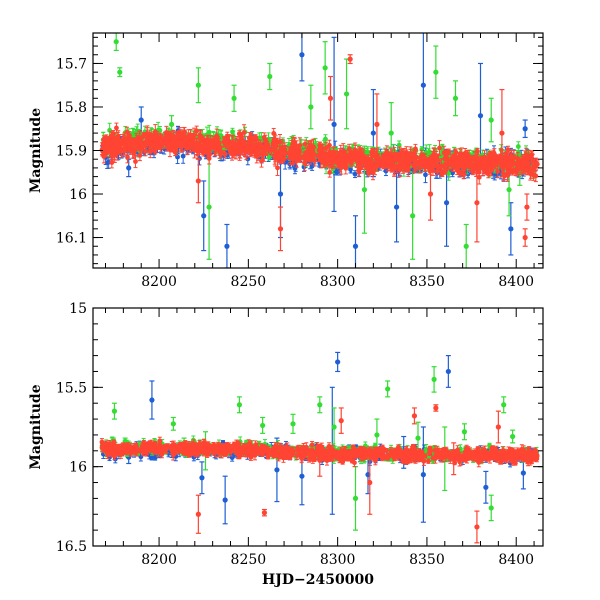 The width and height of the screenshot is (600, 600). What do you see at coordinates (71, 239) in the screenshot?
I see `y-tick-label: 16.1` at bounding box center [71, 239].